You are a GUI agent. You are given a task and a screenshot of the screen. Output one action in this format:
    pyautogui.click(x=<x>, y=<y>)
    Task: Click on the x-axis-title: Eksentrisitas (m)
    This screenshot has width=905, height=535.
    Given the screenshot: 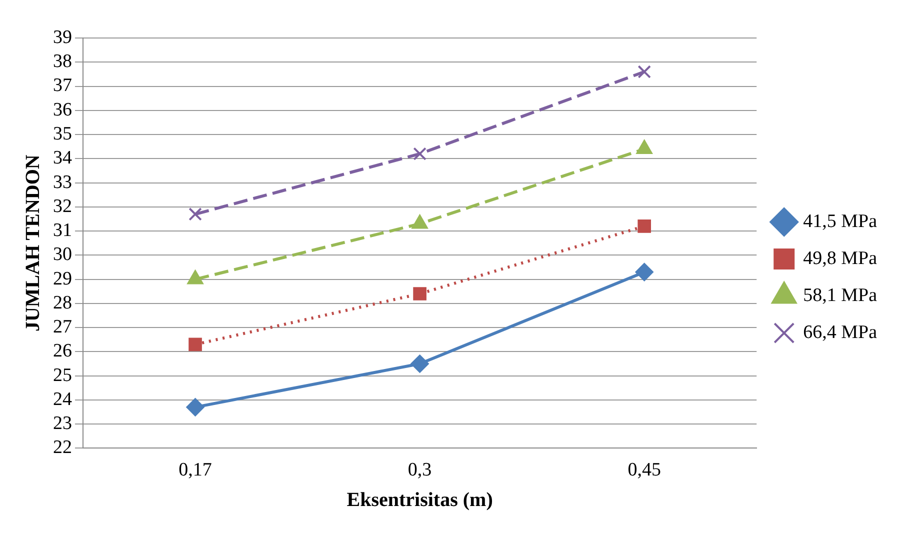 What is the action you would take?
    pyautogui.click(x=419, y=500)
    